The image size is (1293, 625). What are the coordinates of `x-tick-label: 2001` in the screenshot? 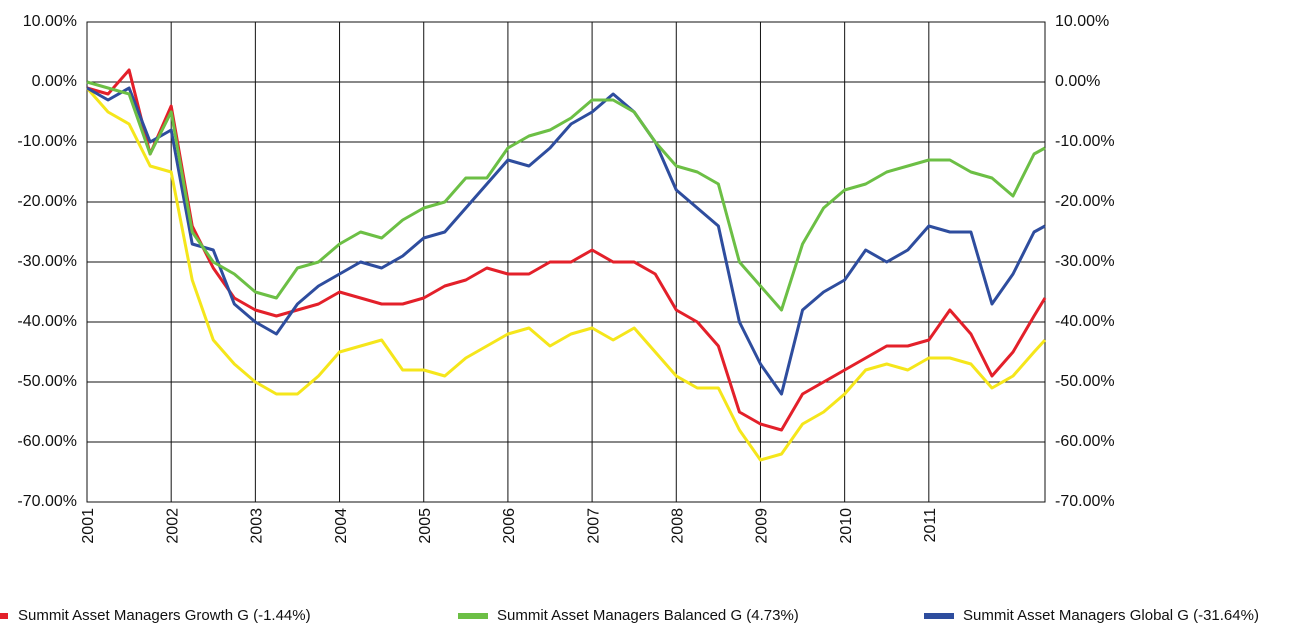 It's located at (88, 526).